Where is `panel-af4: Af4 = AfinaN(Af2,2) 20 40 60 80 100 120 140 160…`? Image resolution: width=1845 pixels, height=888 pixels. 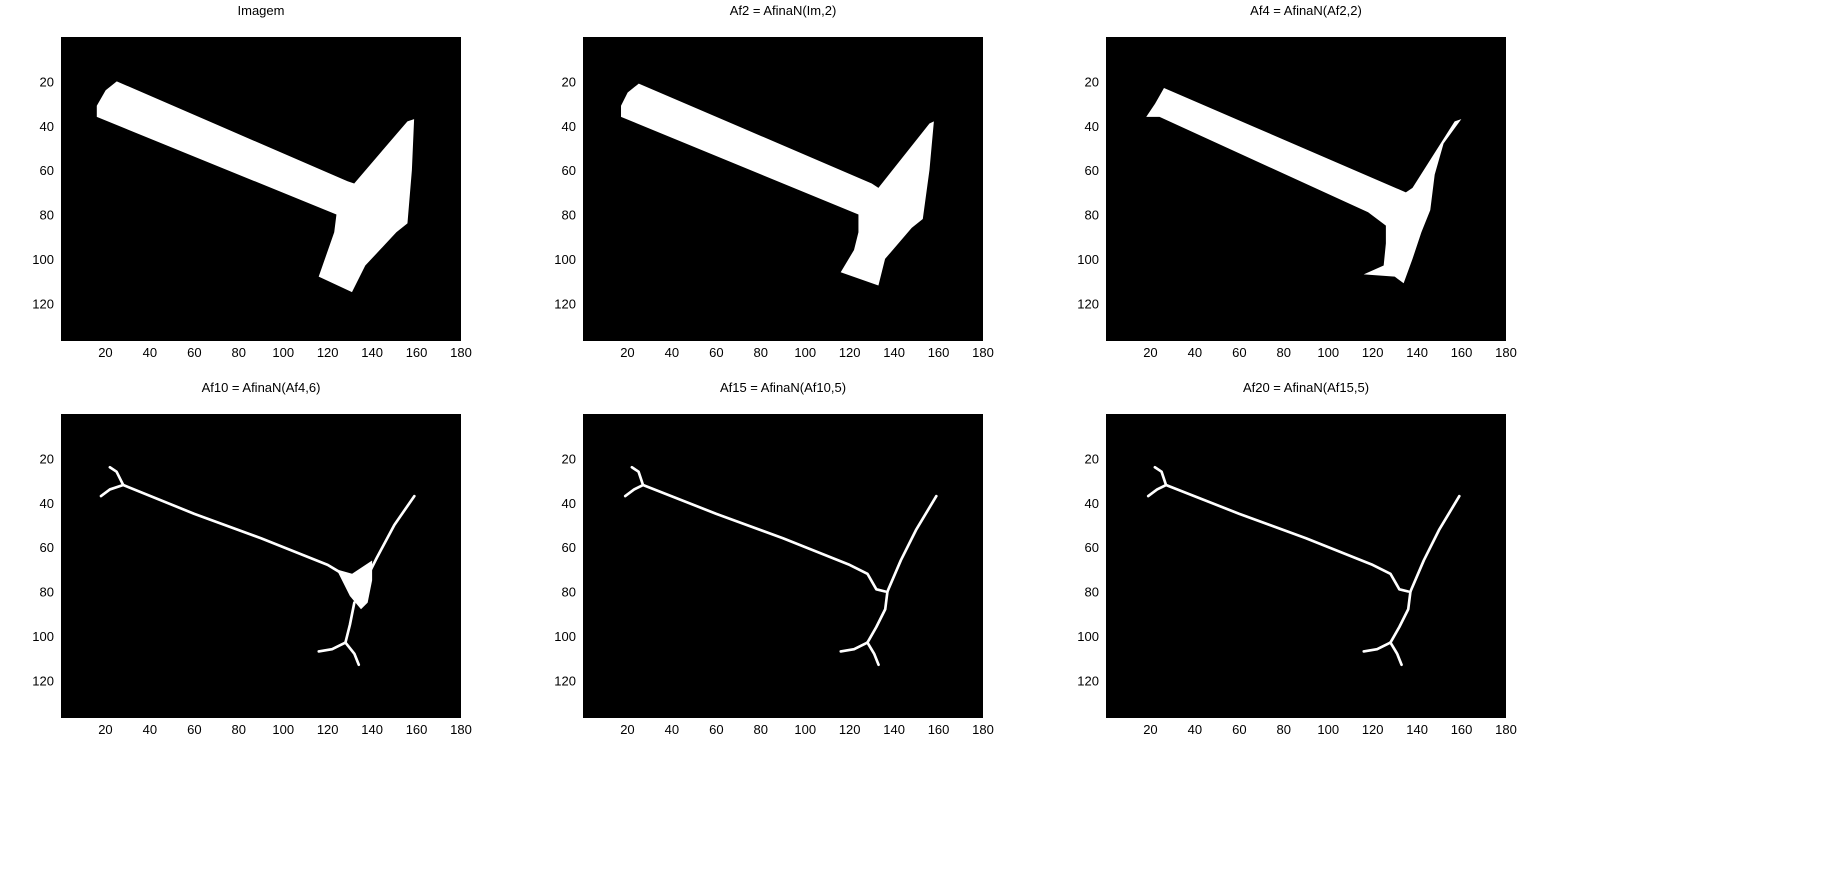 panel-af4: Af4 = AfinaN(Af2,2) 20 40 60 80 100 120 140 160… is located at coordinates (1297, 181).